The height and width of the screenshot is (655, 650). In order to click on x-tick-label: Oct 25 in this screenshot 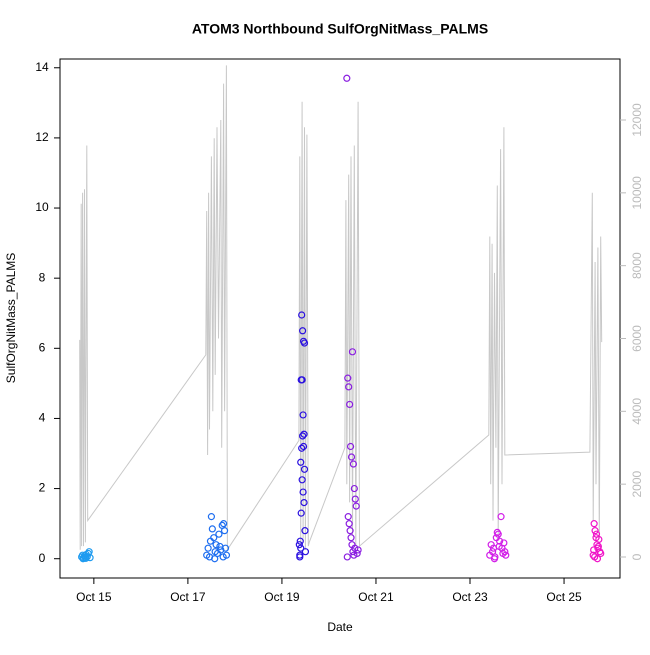, I will do `click(564, 597)`.